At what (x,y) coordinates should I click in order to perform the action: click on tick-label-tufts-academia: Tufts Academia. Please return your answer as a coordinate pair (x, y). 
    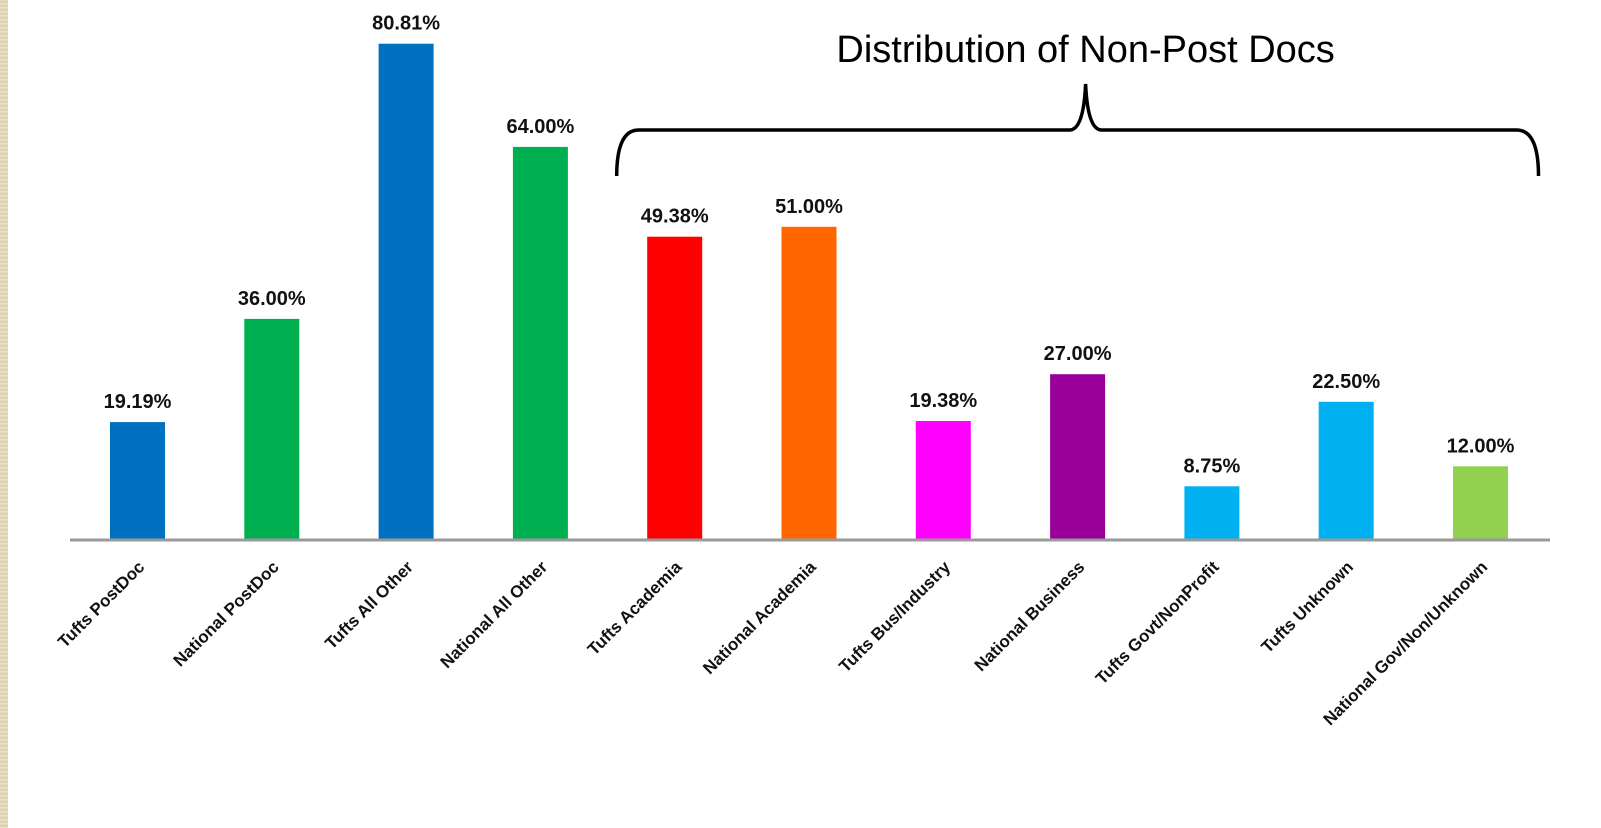
    Looking at the image, I should click on (635, 608).